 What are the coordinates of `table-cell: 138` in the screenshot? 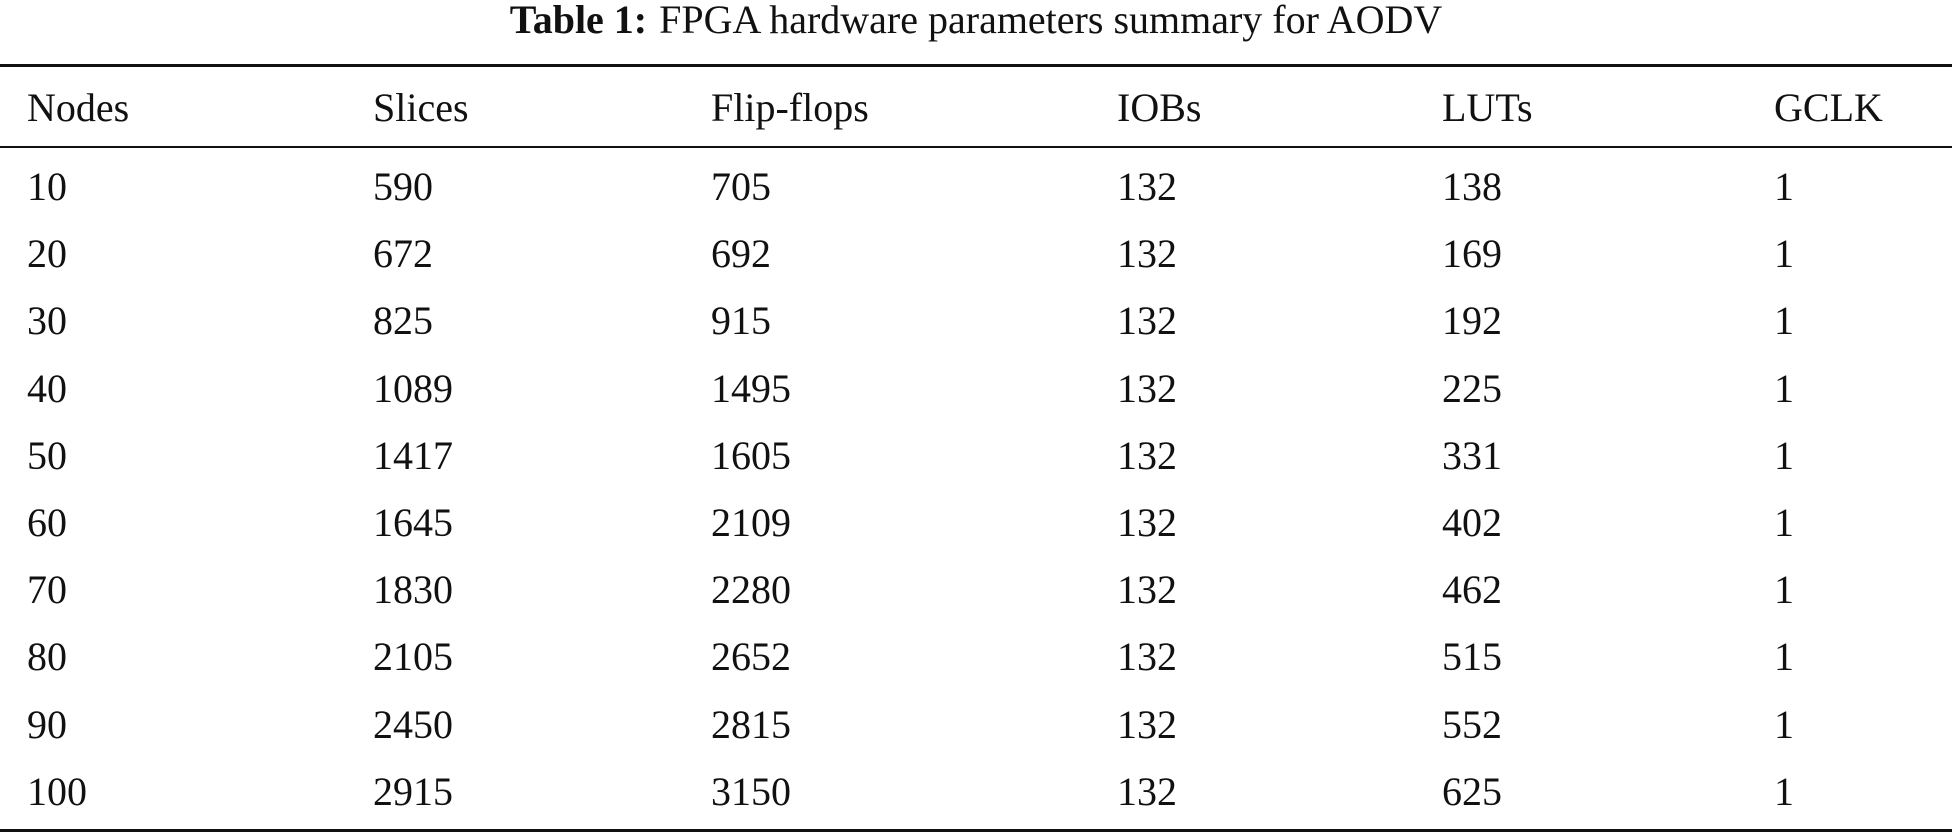 It's located at (1472, 186).